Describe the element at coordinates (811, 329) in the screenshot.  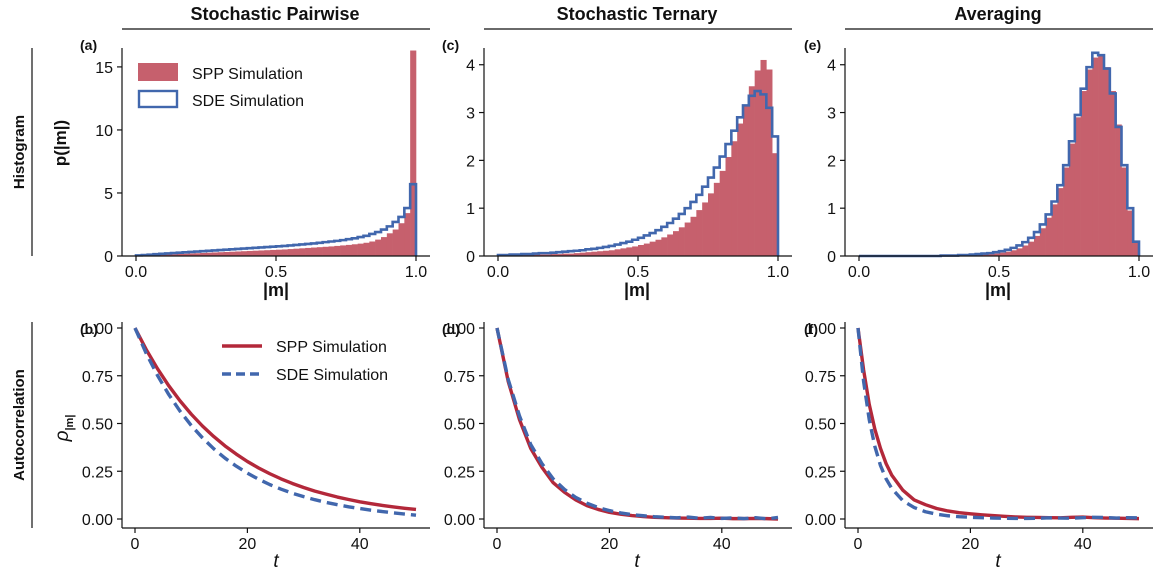
I see `panel-label-f: (f)` at that location.